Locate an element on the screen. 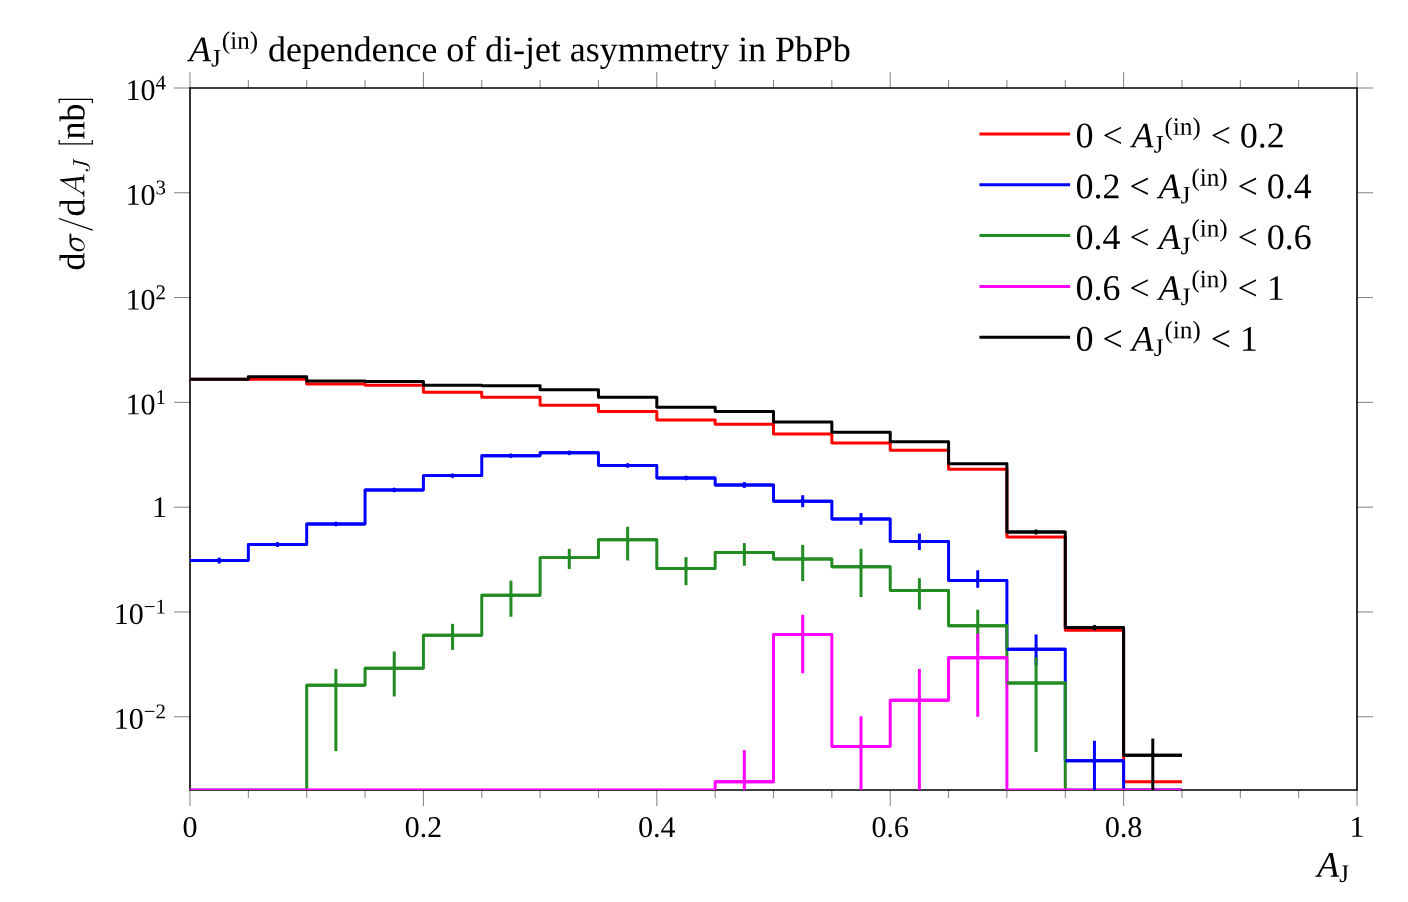 The width and height of the screenshot is (1408, 902). x-tick-label: 1 is located at coordinates (1357, 827).